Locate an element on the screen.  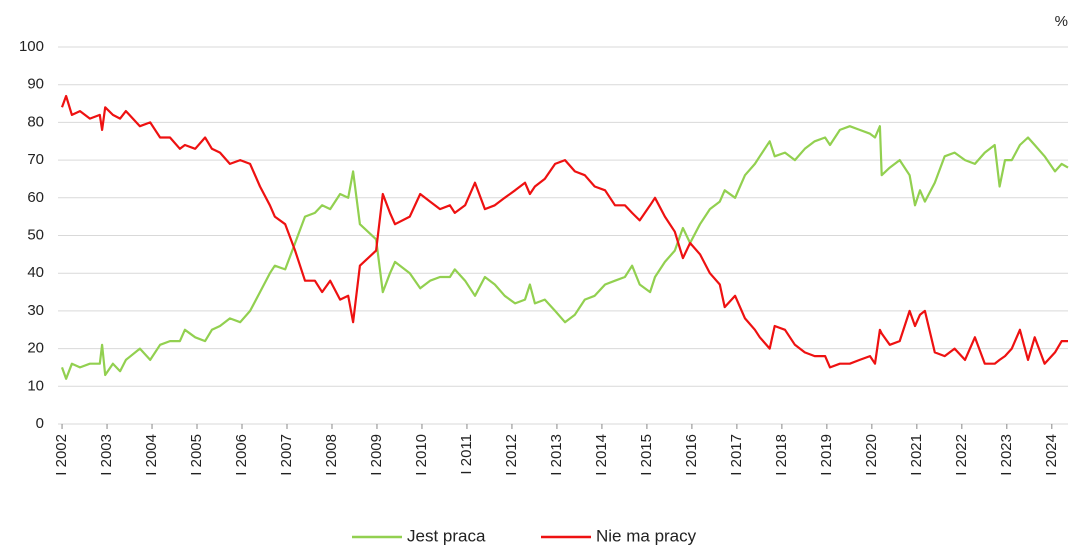
y-tick-label: 30 is located at coordinates (35, 310).